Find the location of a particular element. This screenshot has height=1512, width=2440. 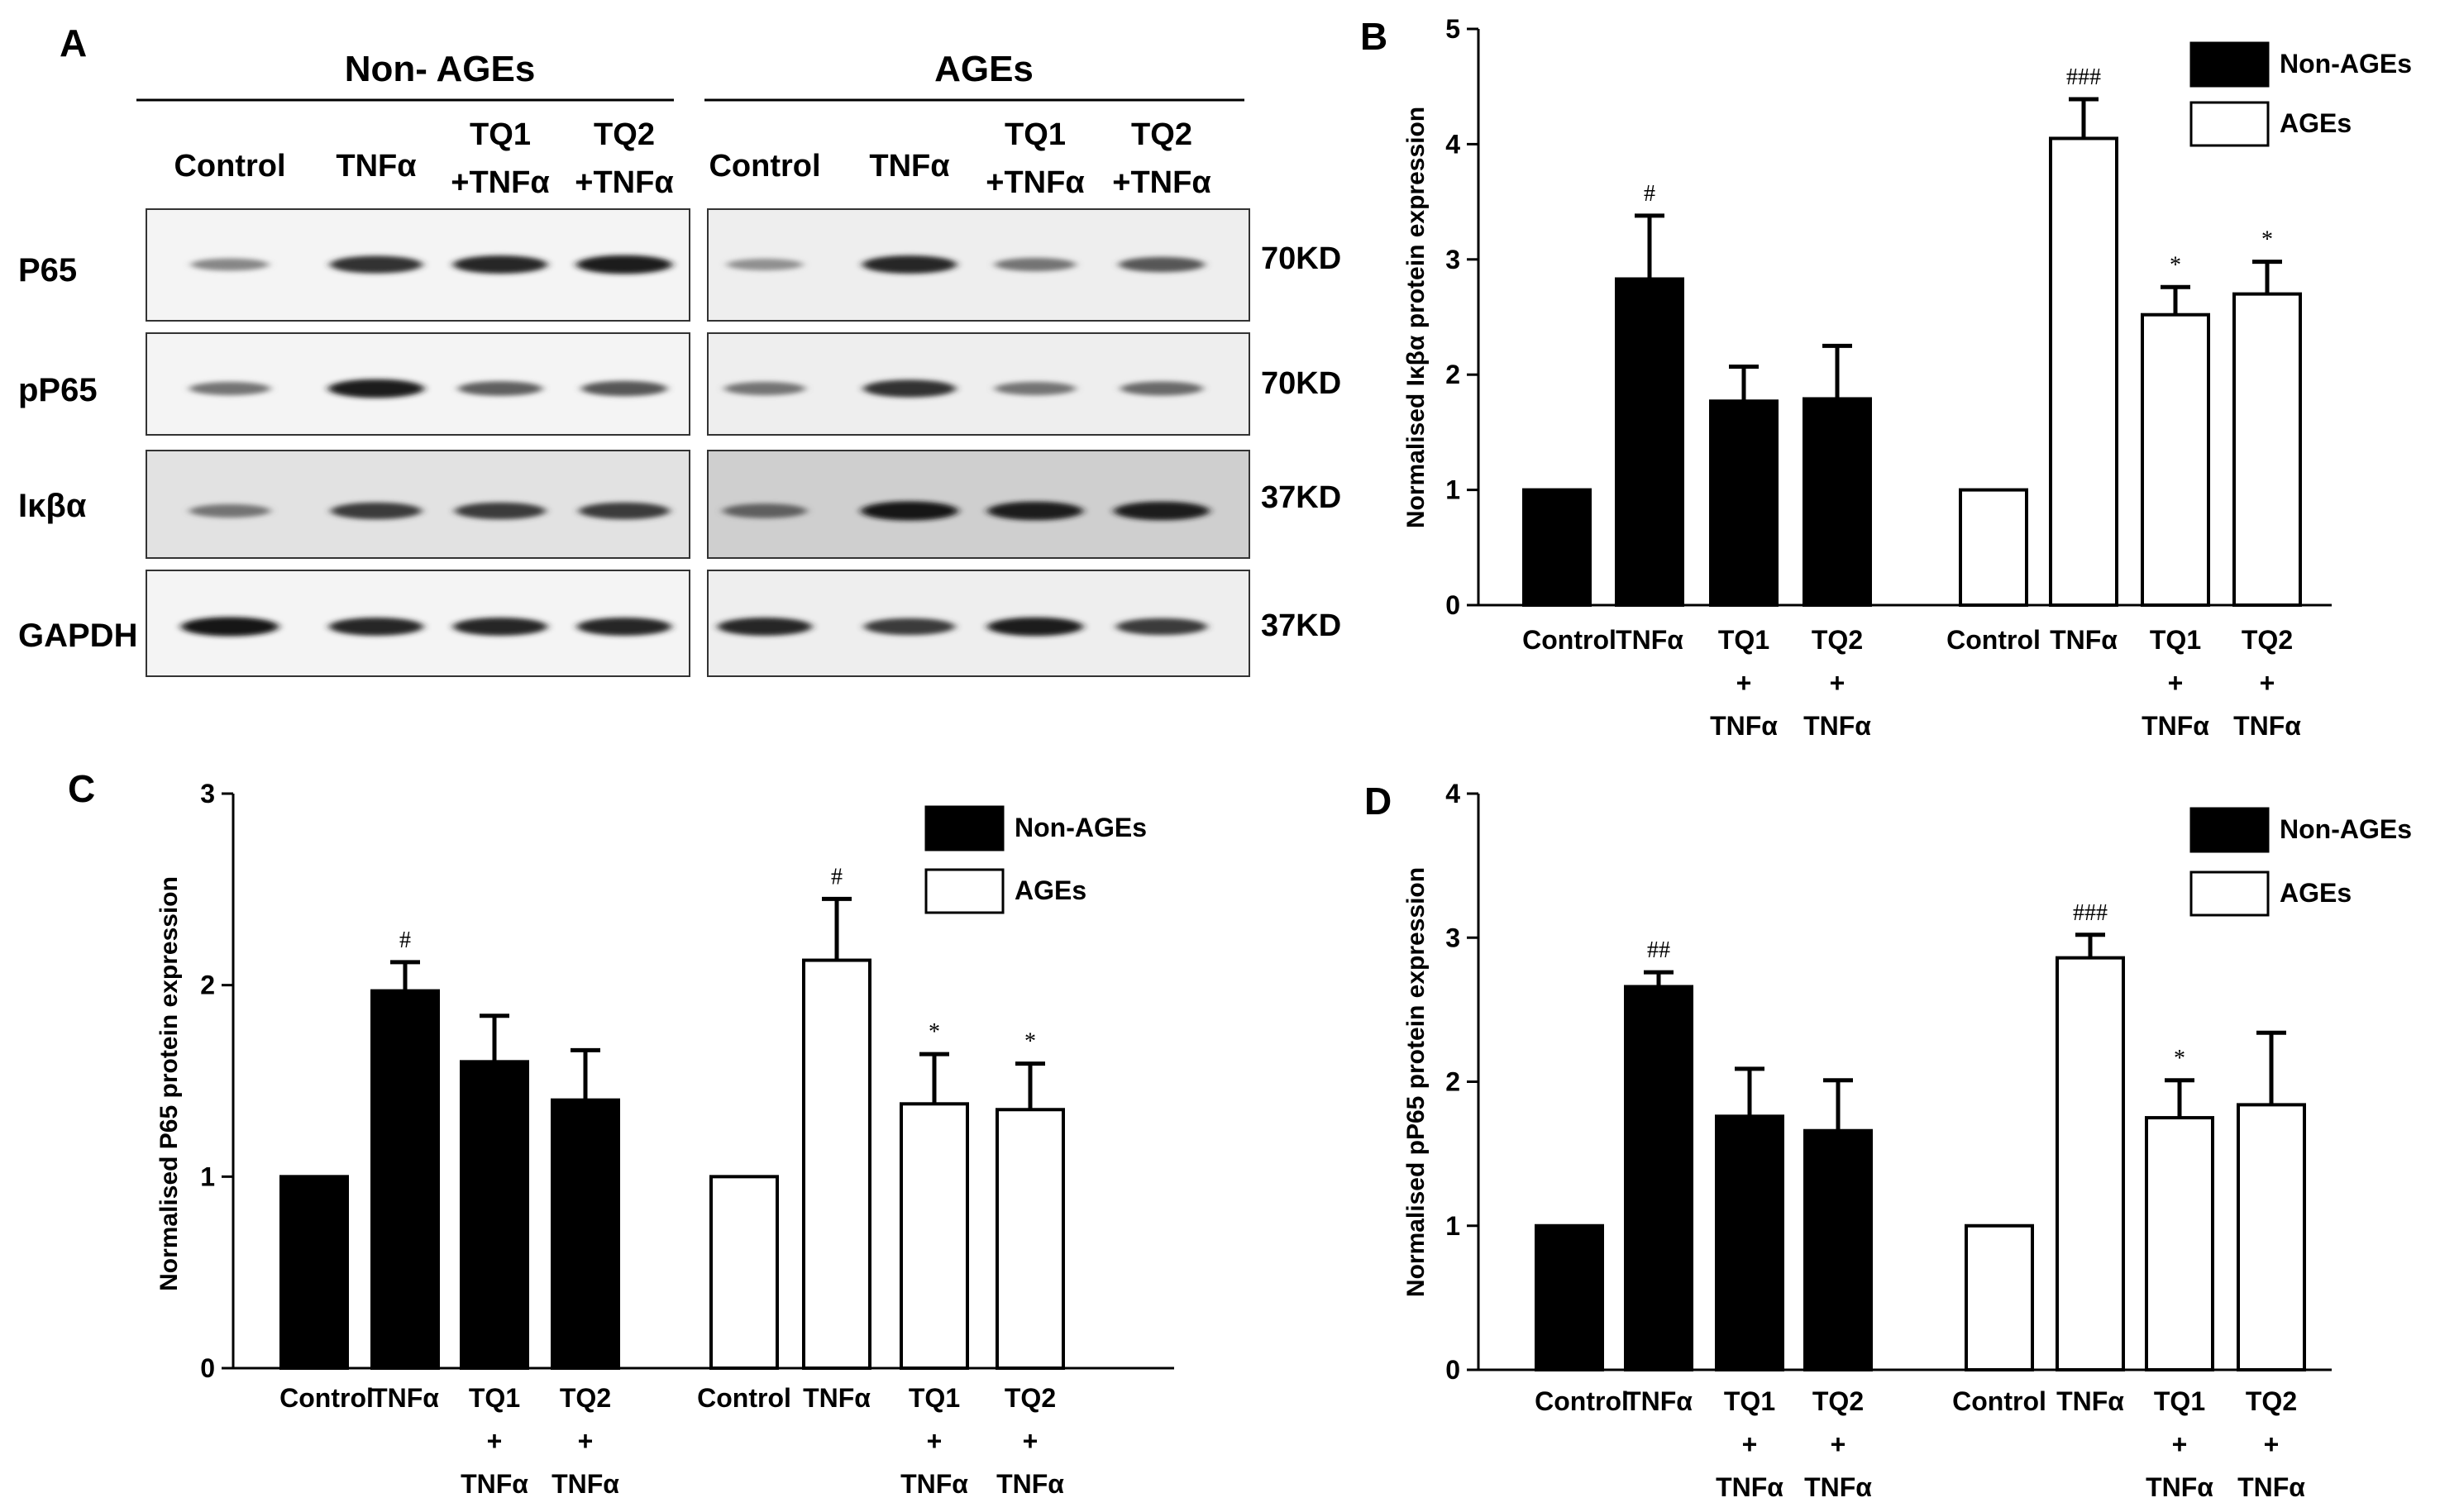

panel-label: C is located at coordinates (81, 788).